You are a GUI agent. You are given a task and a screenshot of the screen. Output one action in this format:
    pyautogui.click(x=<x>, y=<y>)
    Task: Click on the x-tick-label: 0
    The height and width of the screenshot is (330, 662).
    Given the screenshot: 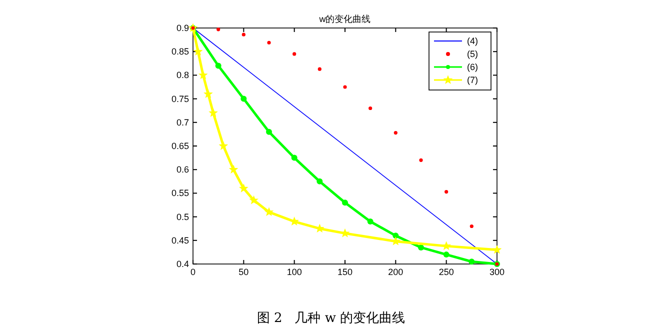 What is the action you would take?
    pyautogui.click(x=193, y=272)
    